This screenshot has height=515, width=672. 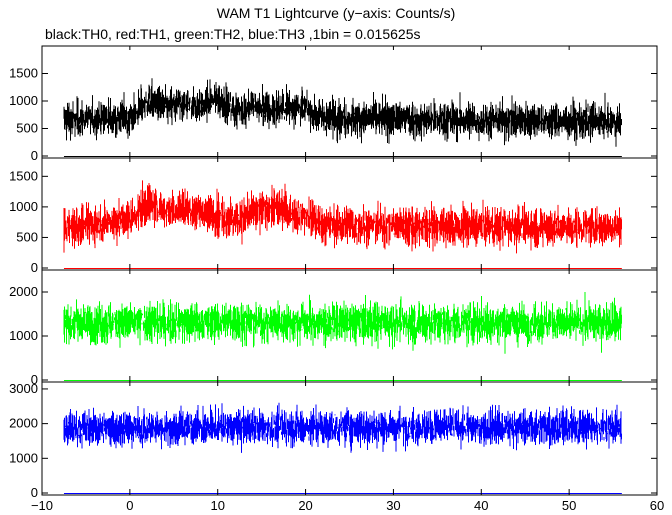 I want to click on chart-title: WAM T1 Lightcurve (y−axis: Counts/s), so click(x=336, y=13).